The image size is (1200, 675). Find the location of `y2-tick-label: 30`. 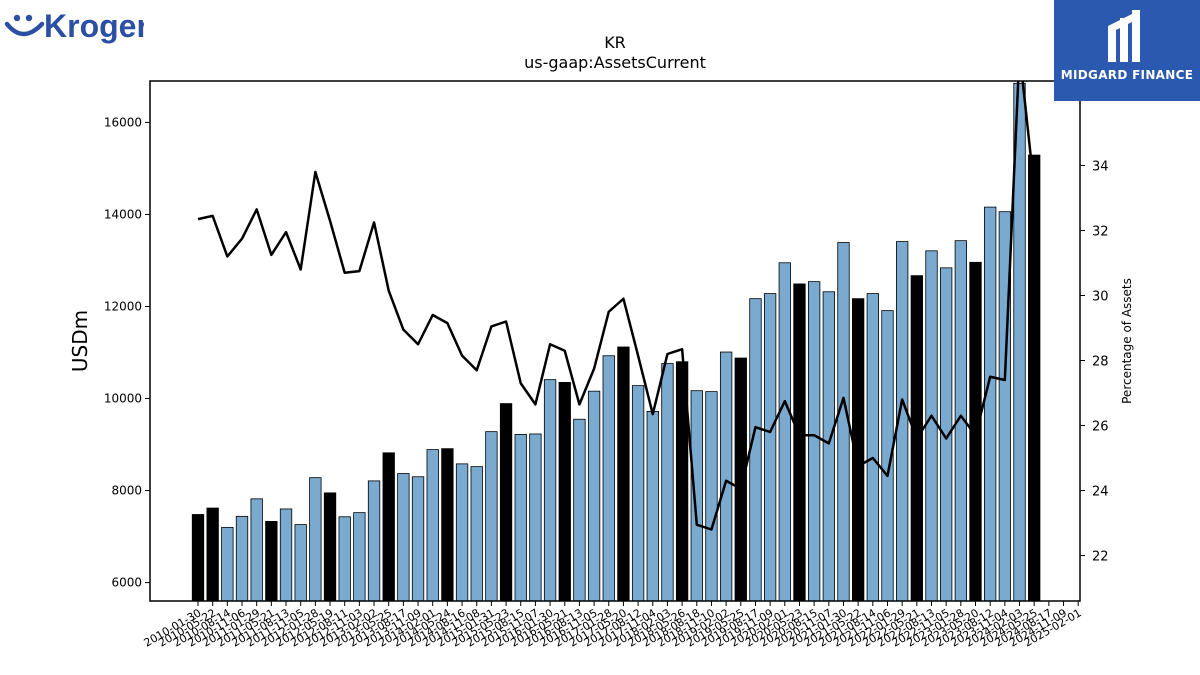

y2-tick-label: 30 is located at coordinates (1100, 297).